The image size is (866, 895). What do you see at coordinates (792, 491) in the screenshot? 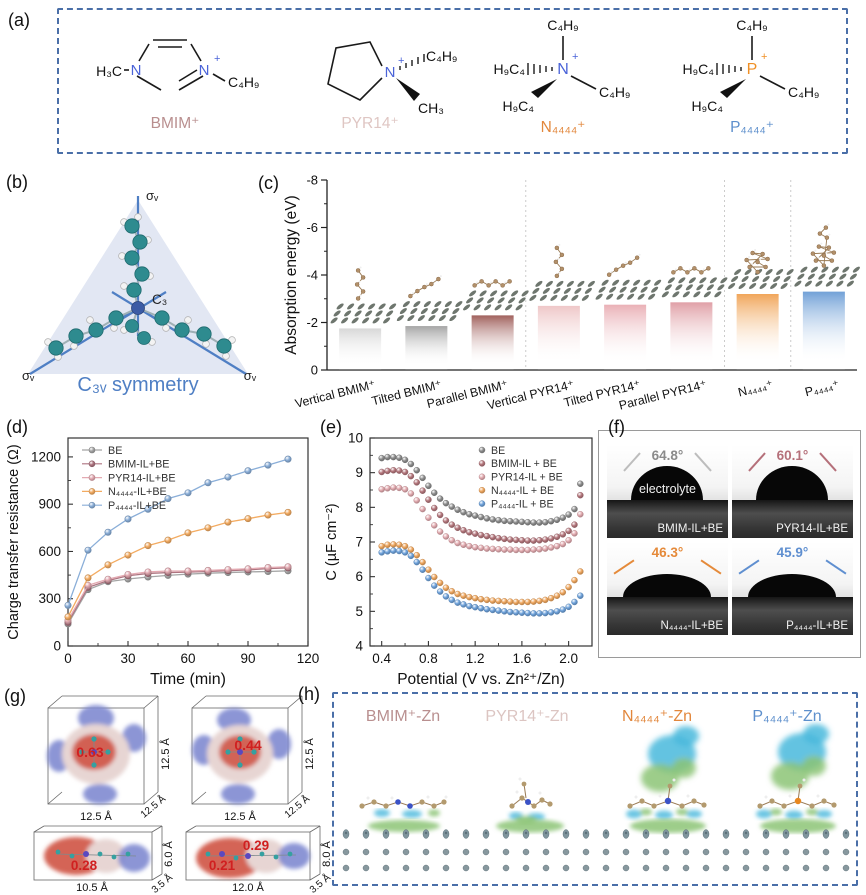
I see `contact-angle-image-pyr14: 60.1° PYR14-IL+BE` at bounding box center [792, 491].